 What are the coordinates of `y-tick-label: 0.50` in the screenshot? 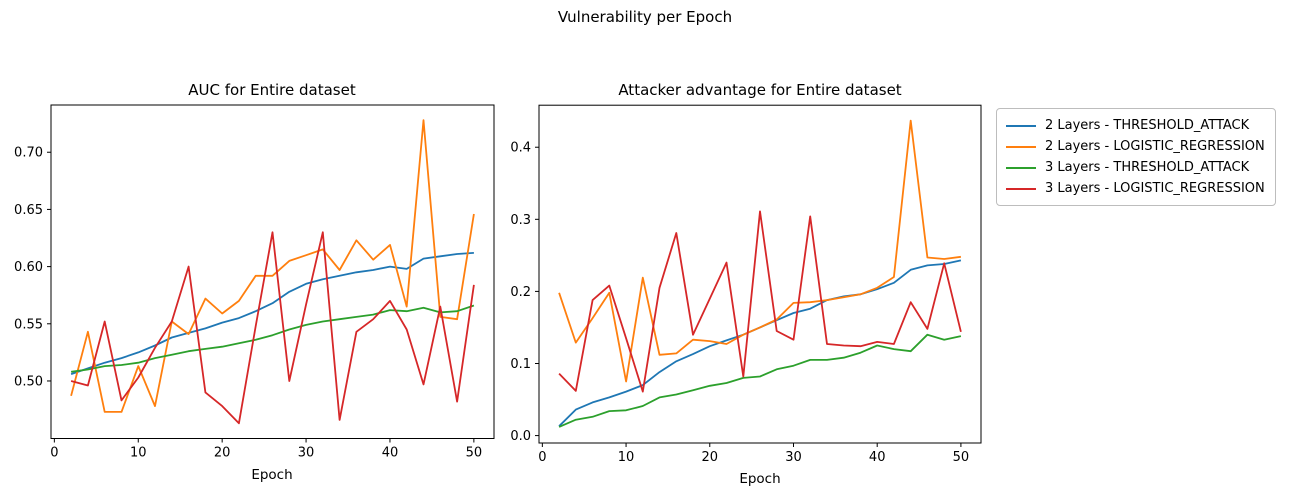 It's located at (28, 381).